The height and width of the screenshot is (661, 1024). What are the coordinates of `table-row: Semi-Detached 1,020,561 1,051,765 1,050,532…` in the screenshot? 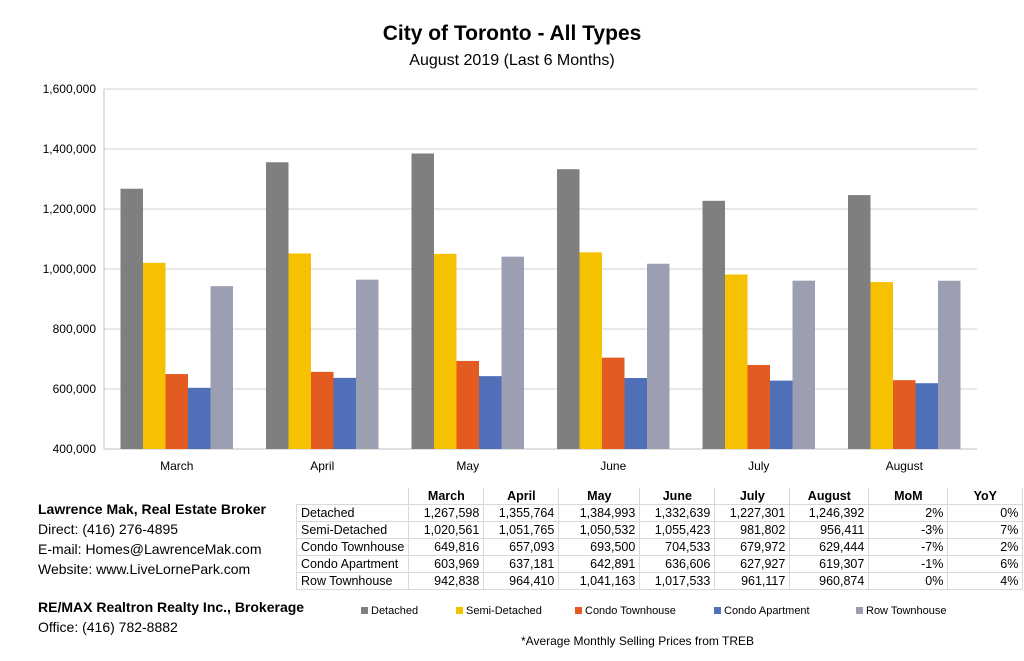 It's located at (659, 530).